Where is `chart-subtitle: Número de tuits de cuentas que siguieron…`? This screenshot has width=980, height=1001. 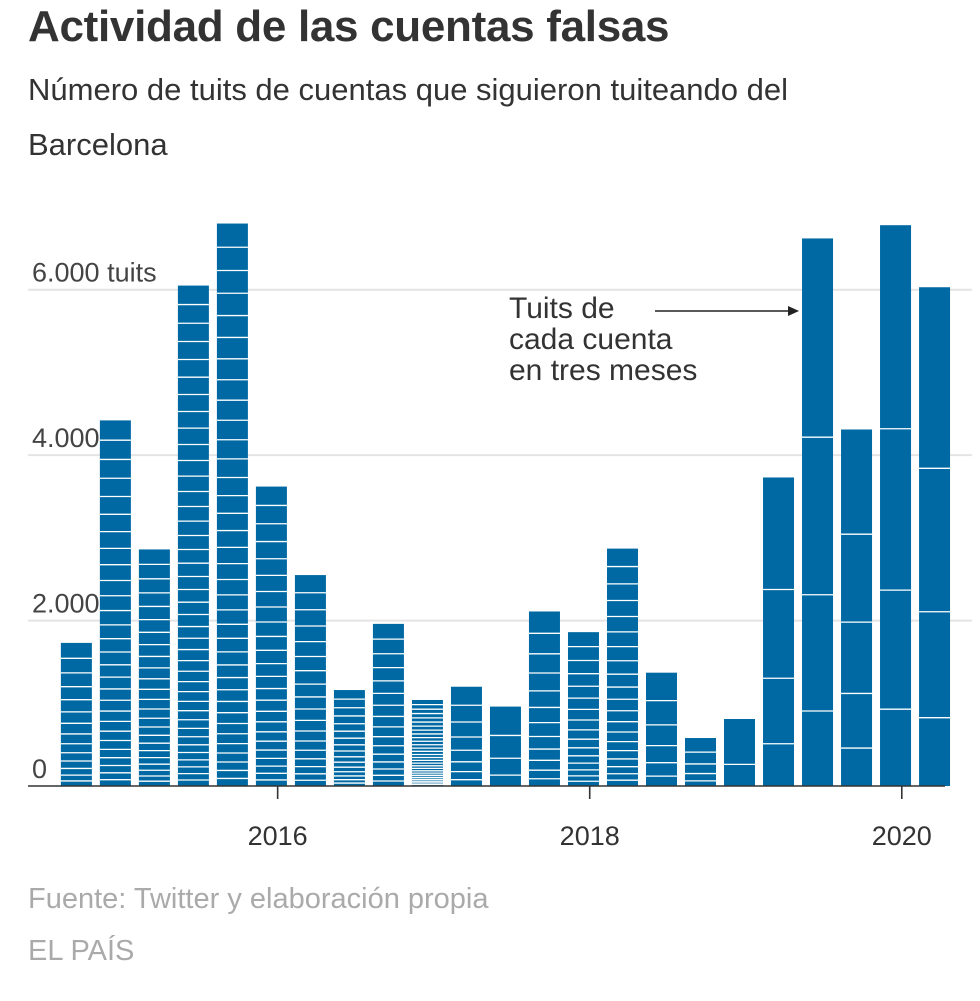
chart-subtitle: Número de tuits de cuentas que siguieron… is located at coordinates (408, 117).